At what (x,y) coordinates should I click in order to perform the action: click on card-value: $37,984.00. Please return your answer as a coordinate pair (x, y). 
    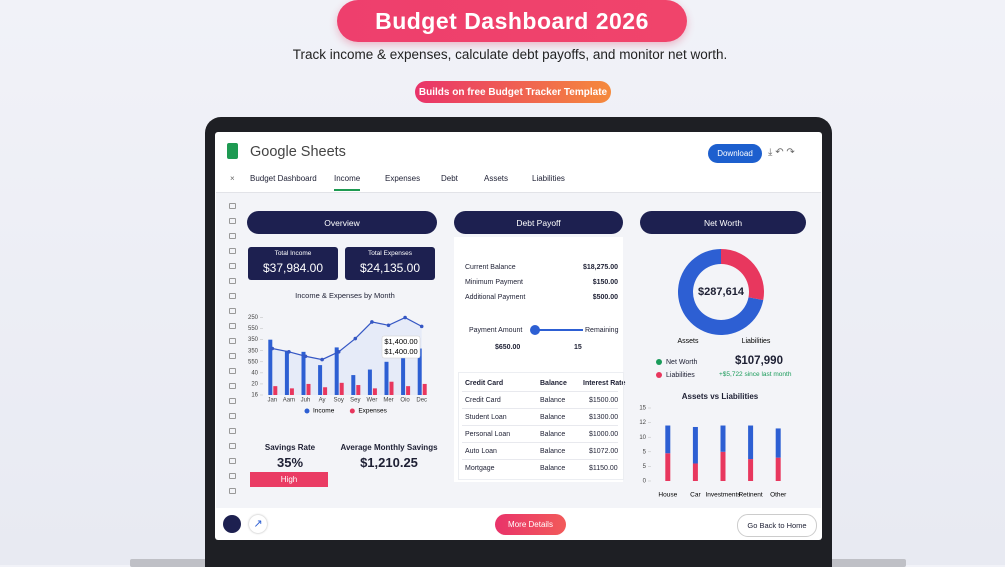
    Looking at the image, I should click on (293, 268).